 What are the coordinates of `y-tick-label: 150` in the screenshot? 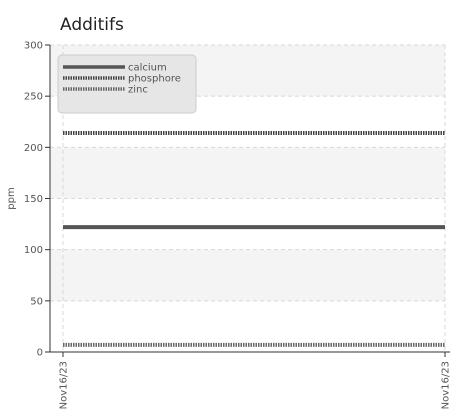 It's located at (33, 199).